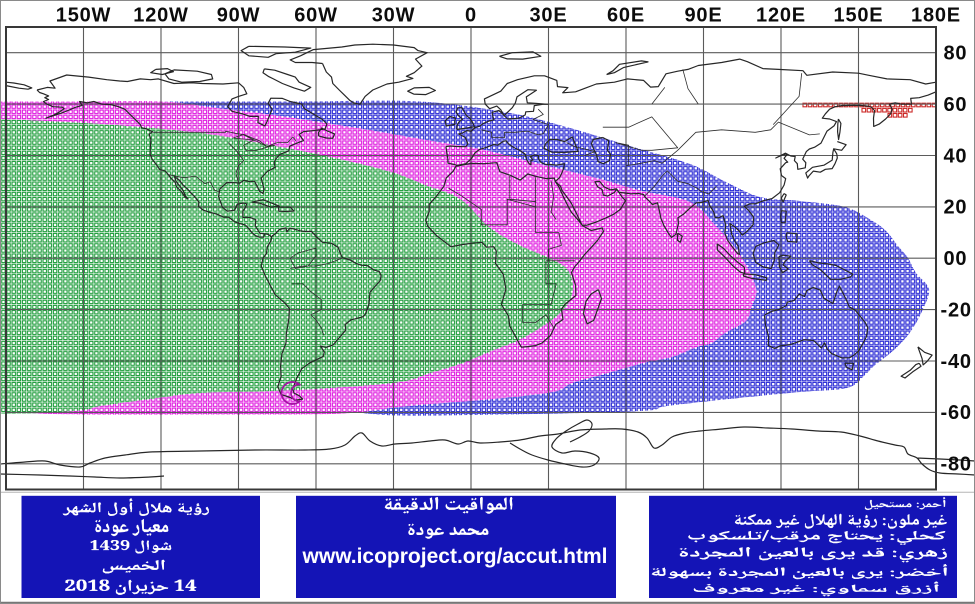  I want to click on svg-text: 120E, so click(781, 16).